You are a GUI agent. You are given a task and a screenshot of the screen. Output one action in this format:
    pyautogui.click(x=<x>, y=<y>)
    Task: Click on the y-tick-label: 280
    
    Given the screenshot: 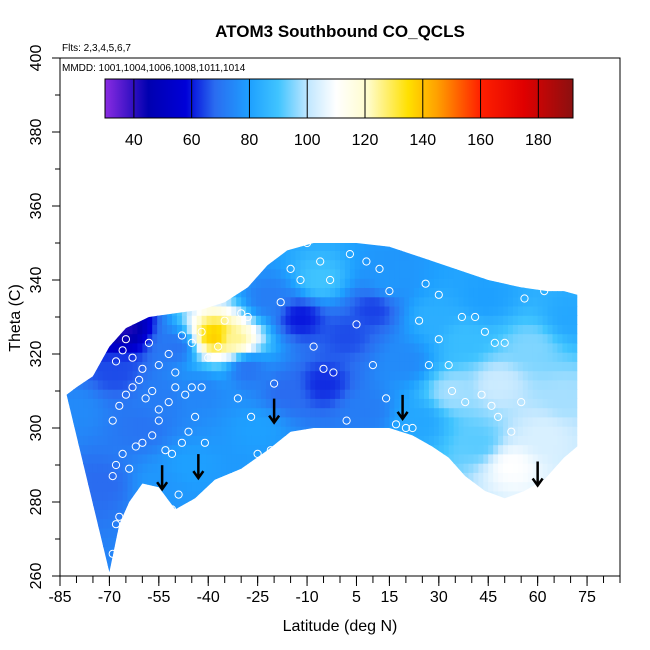 What is the action you would take?
    pyautogui.click(x=36, y=502)
    